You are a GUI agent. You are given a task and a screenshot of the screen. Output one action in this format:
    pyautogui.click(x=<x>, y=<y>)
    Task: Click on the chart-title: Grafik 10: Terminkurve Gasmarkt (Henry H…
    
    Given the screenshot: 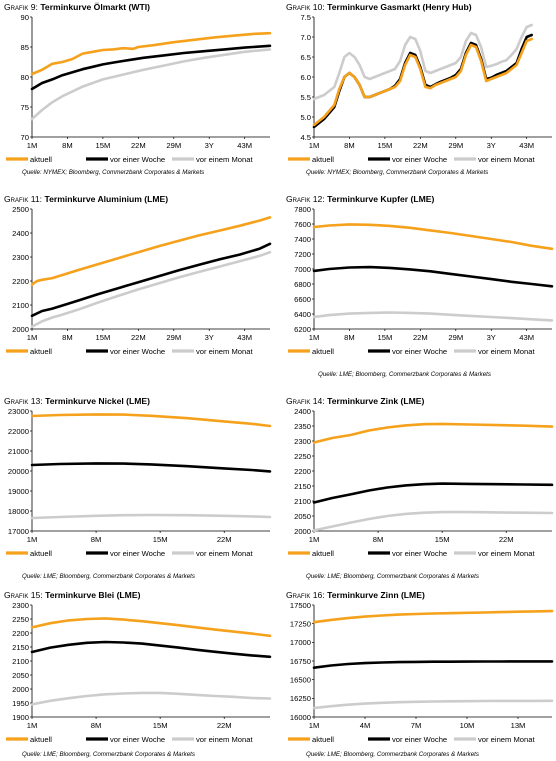 What is the action you would take?
    pyautogui.click(x=379, y=7)
    